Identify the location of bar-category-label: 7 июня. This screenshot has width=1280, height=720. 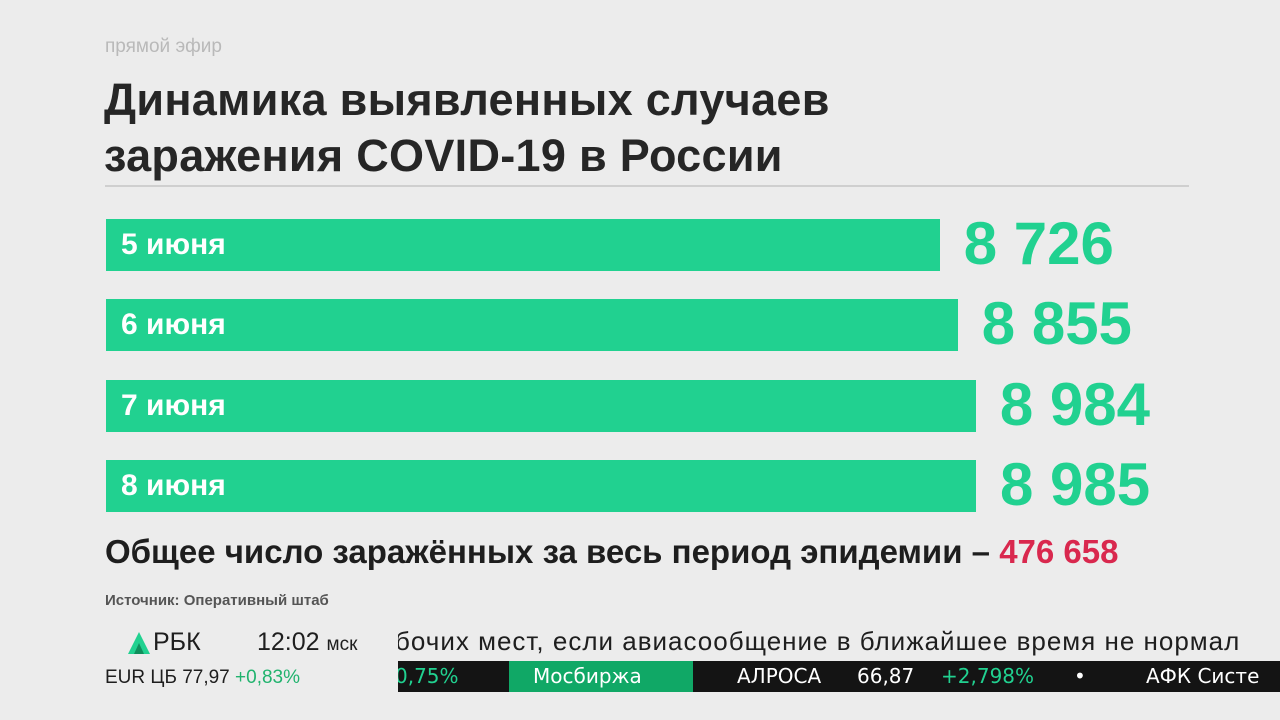
(173, 405).